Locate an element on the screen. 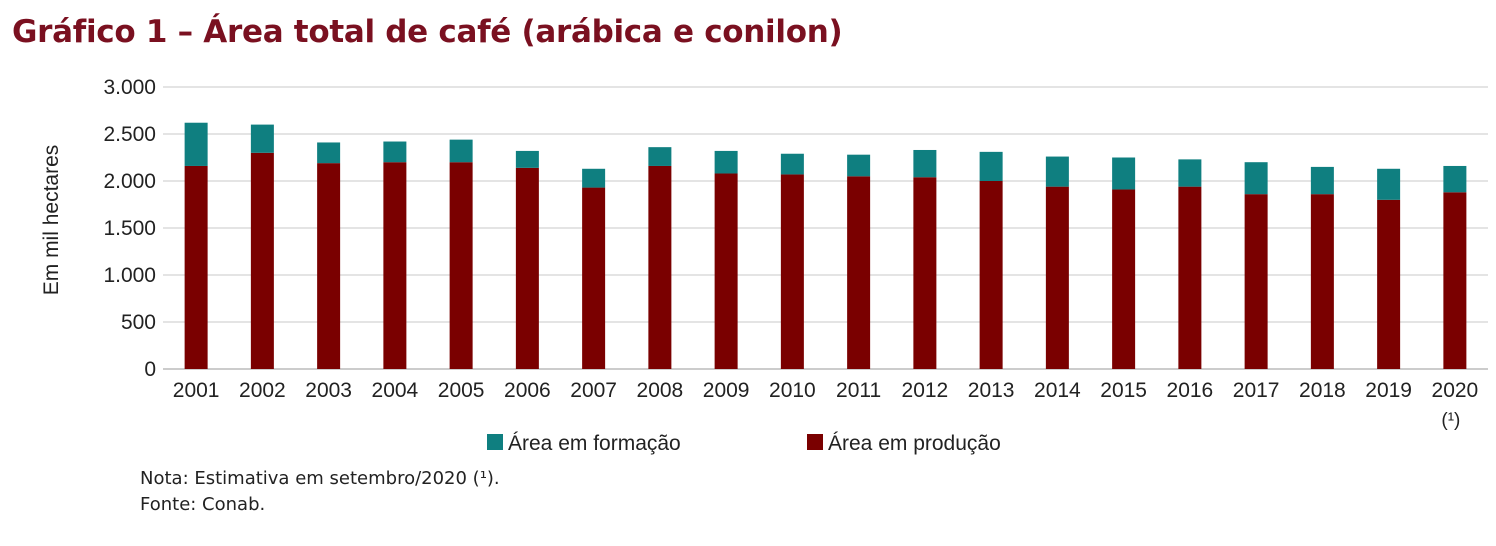  x-tick-label: 2015 is located at coordinates (1123, 390).